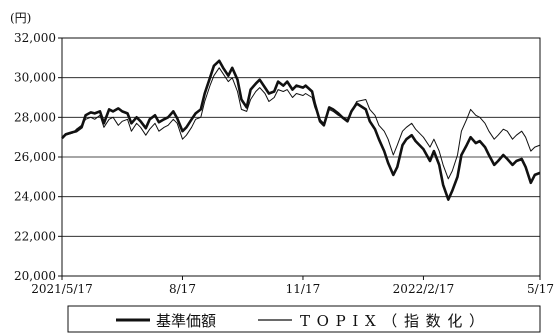 The width and height of the screenshot is (556, 333). What do you see at coordinates (303, 289) in the screenshot?
I see `x-tick-label: 11/17` at bounding box center [303, 289].